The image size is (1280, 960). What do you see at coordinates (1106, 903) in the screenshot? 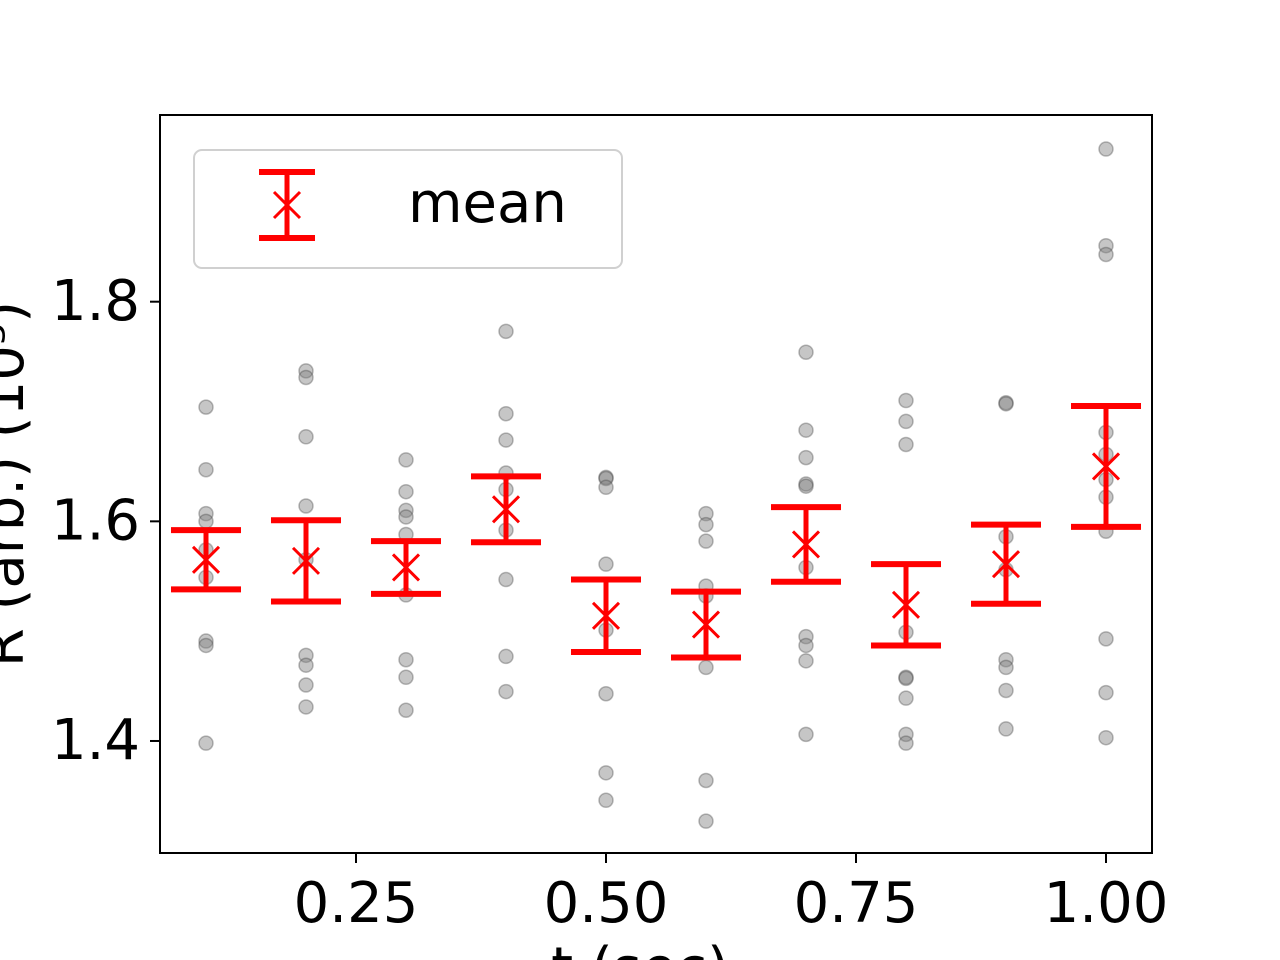
I see `x-tick-label: 1.00` at bounding box center [1106, 903].